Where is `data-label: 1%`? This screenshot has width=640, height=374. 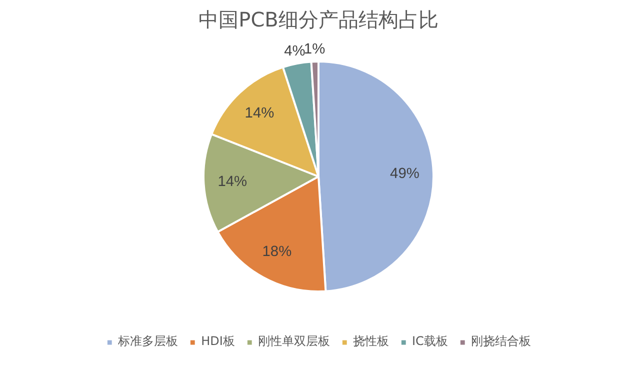
data-label: 1% is located at coordinates (315, 50).